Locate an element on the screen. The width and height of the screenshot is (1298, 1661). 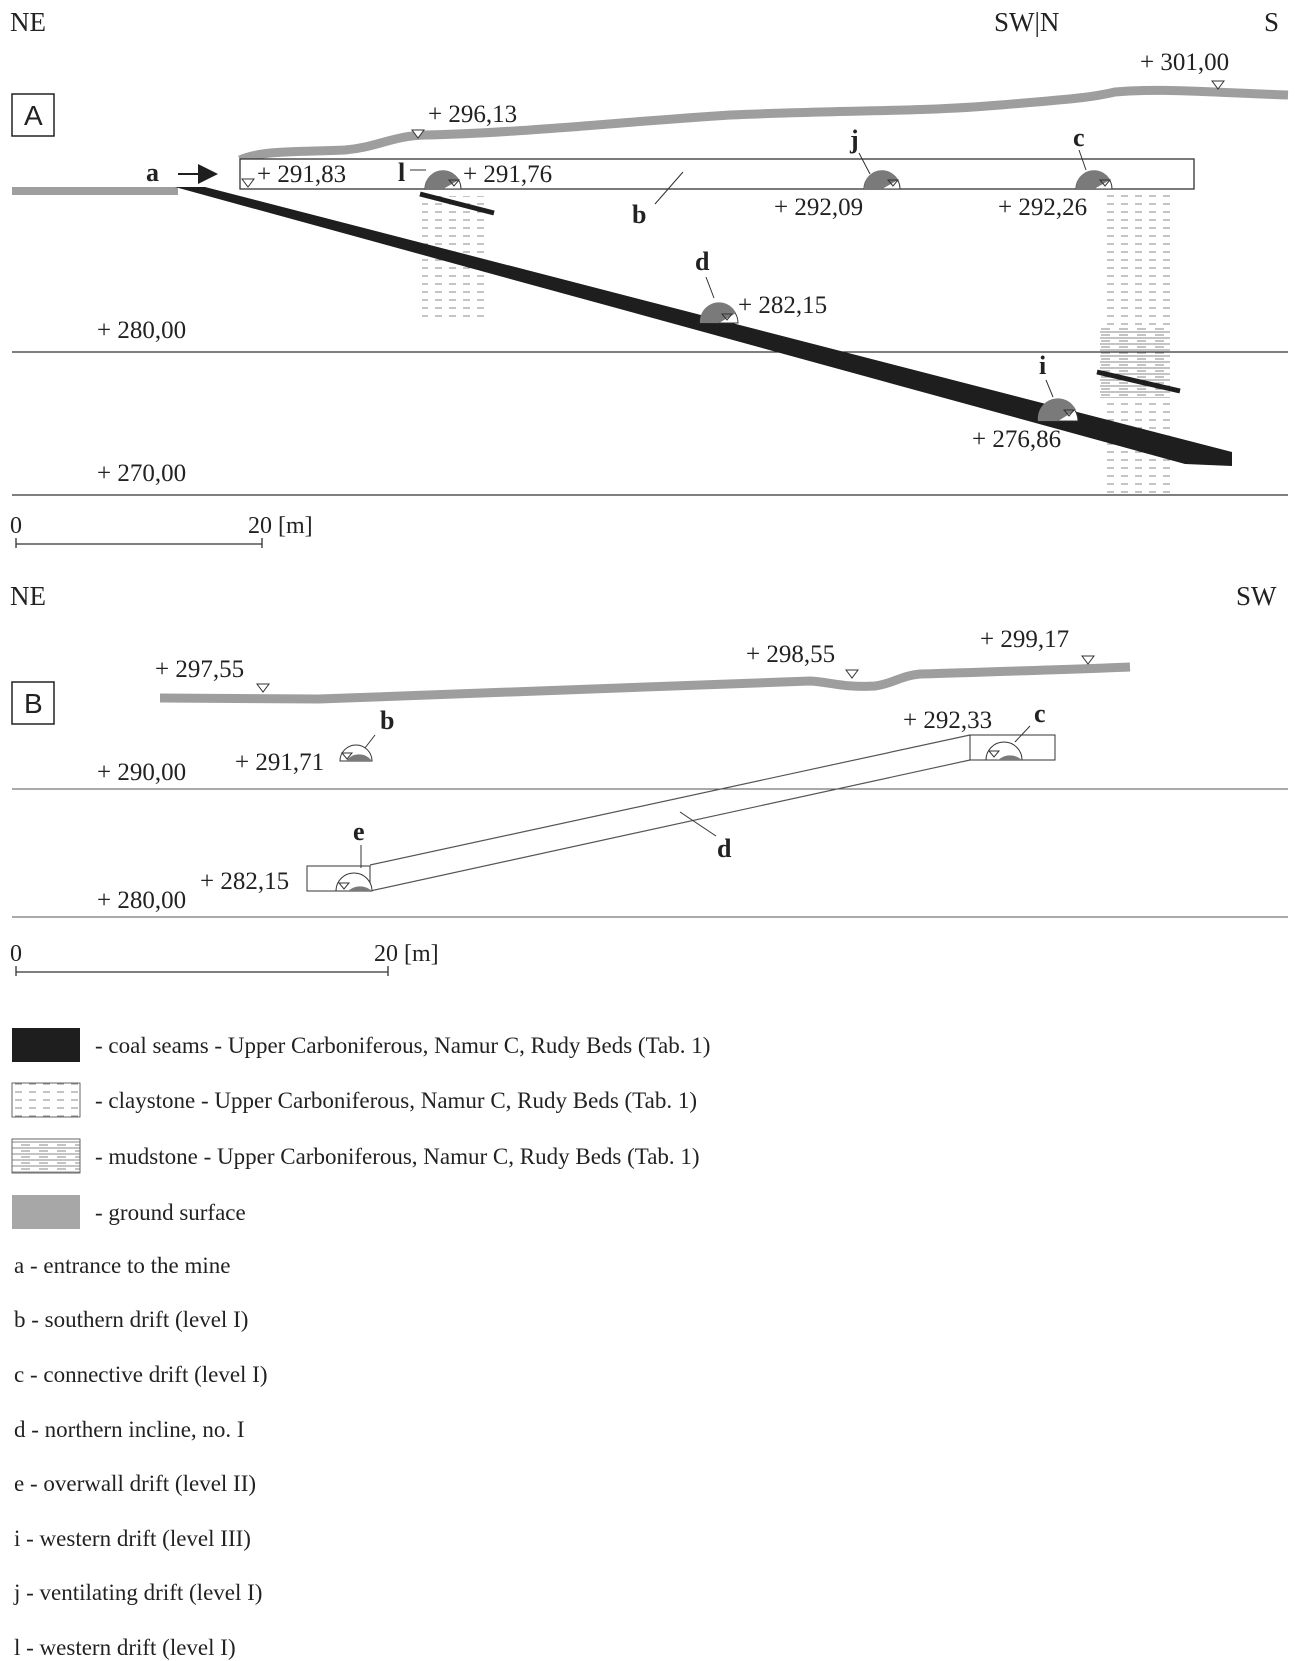
elevation-29183: + 291,83 is located at coordinates (301, 174).